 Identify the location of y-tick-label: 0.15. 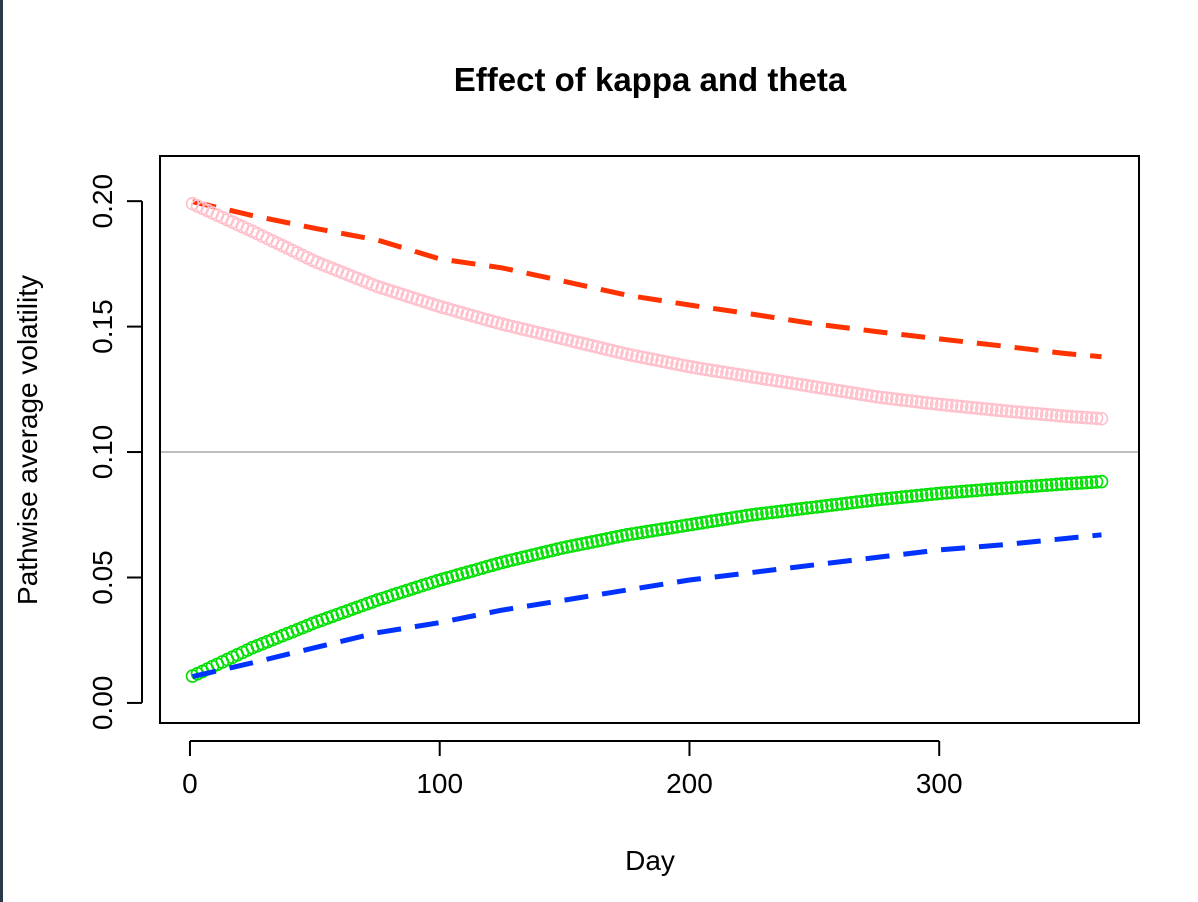
(102, 326).